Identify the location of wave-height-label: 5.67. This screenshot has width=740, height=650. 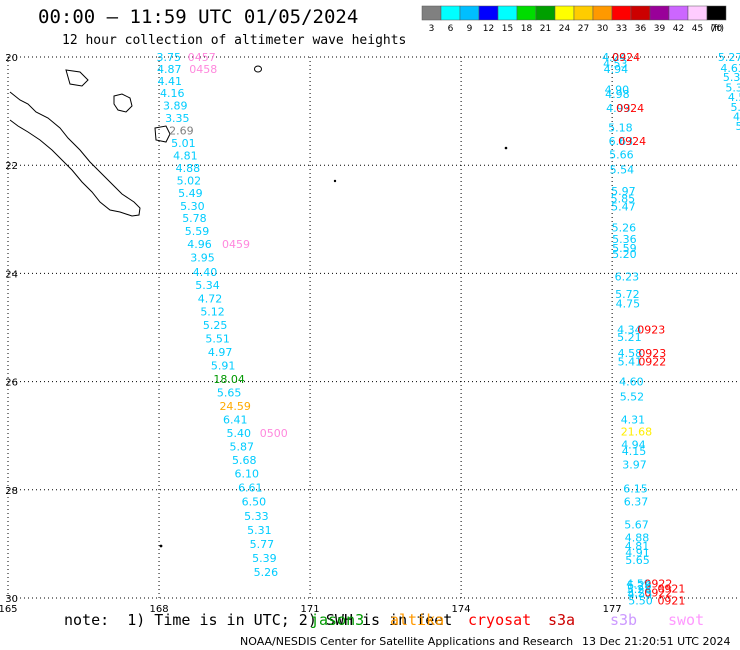
(636, 524).